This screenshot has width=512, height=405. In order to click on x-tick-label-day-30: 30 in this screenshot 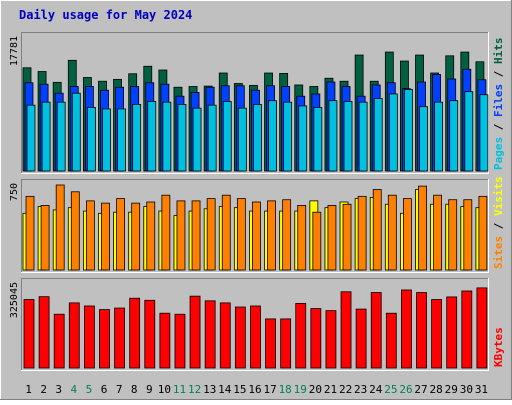, I will do `click(466, 389)`.